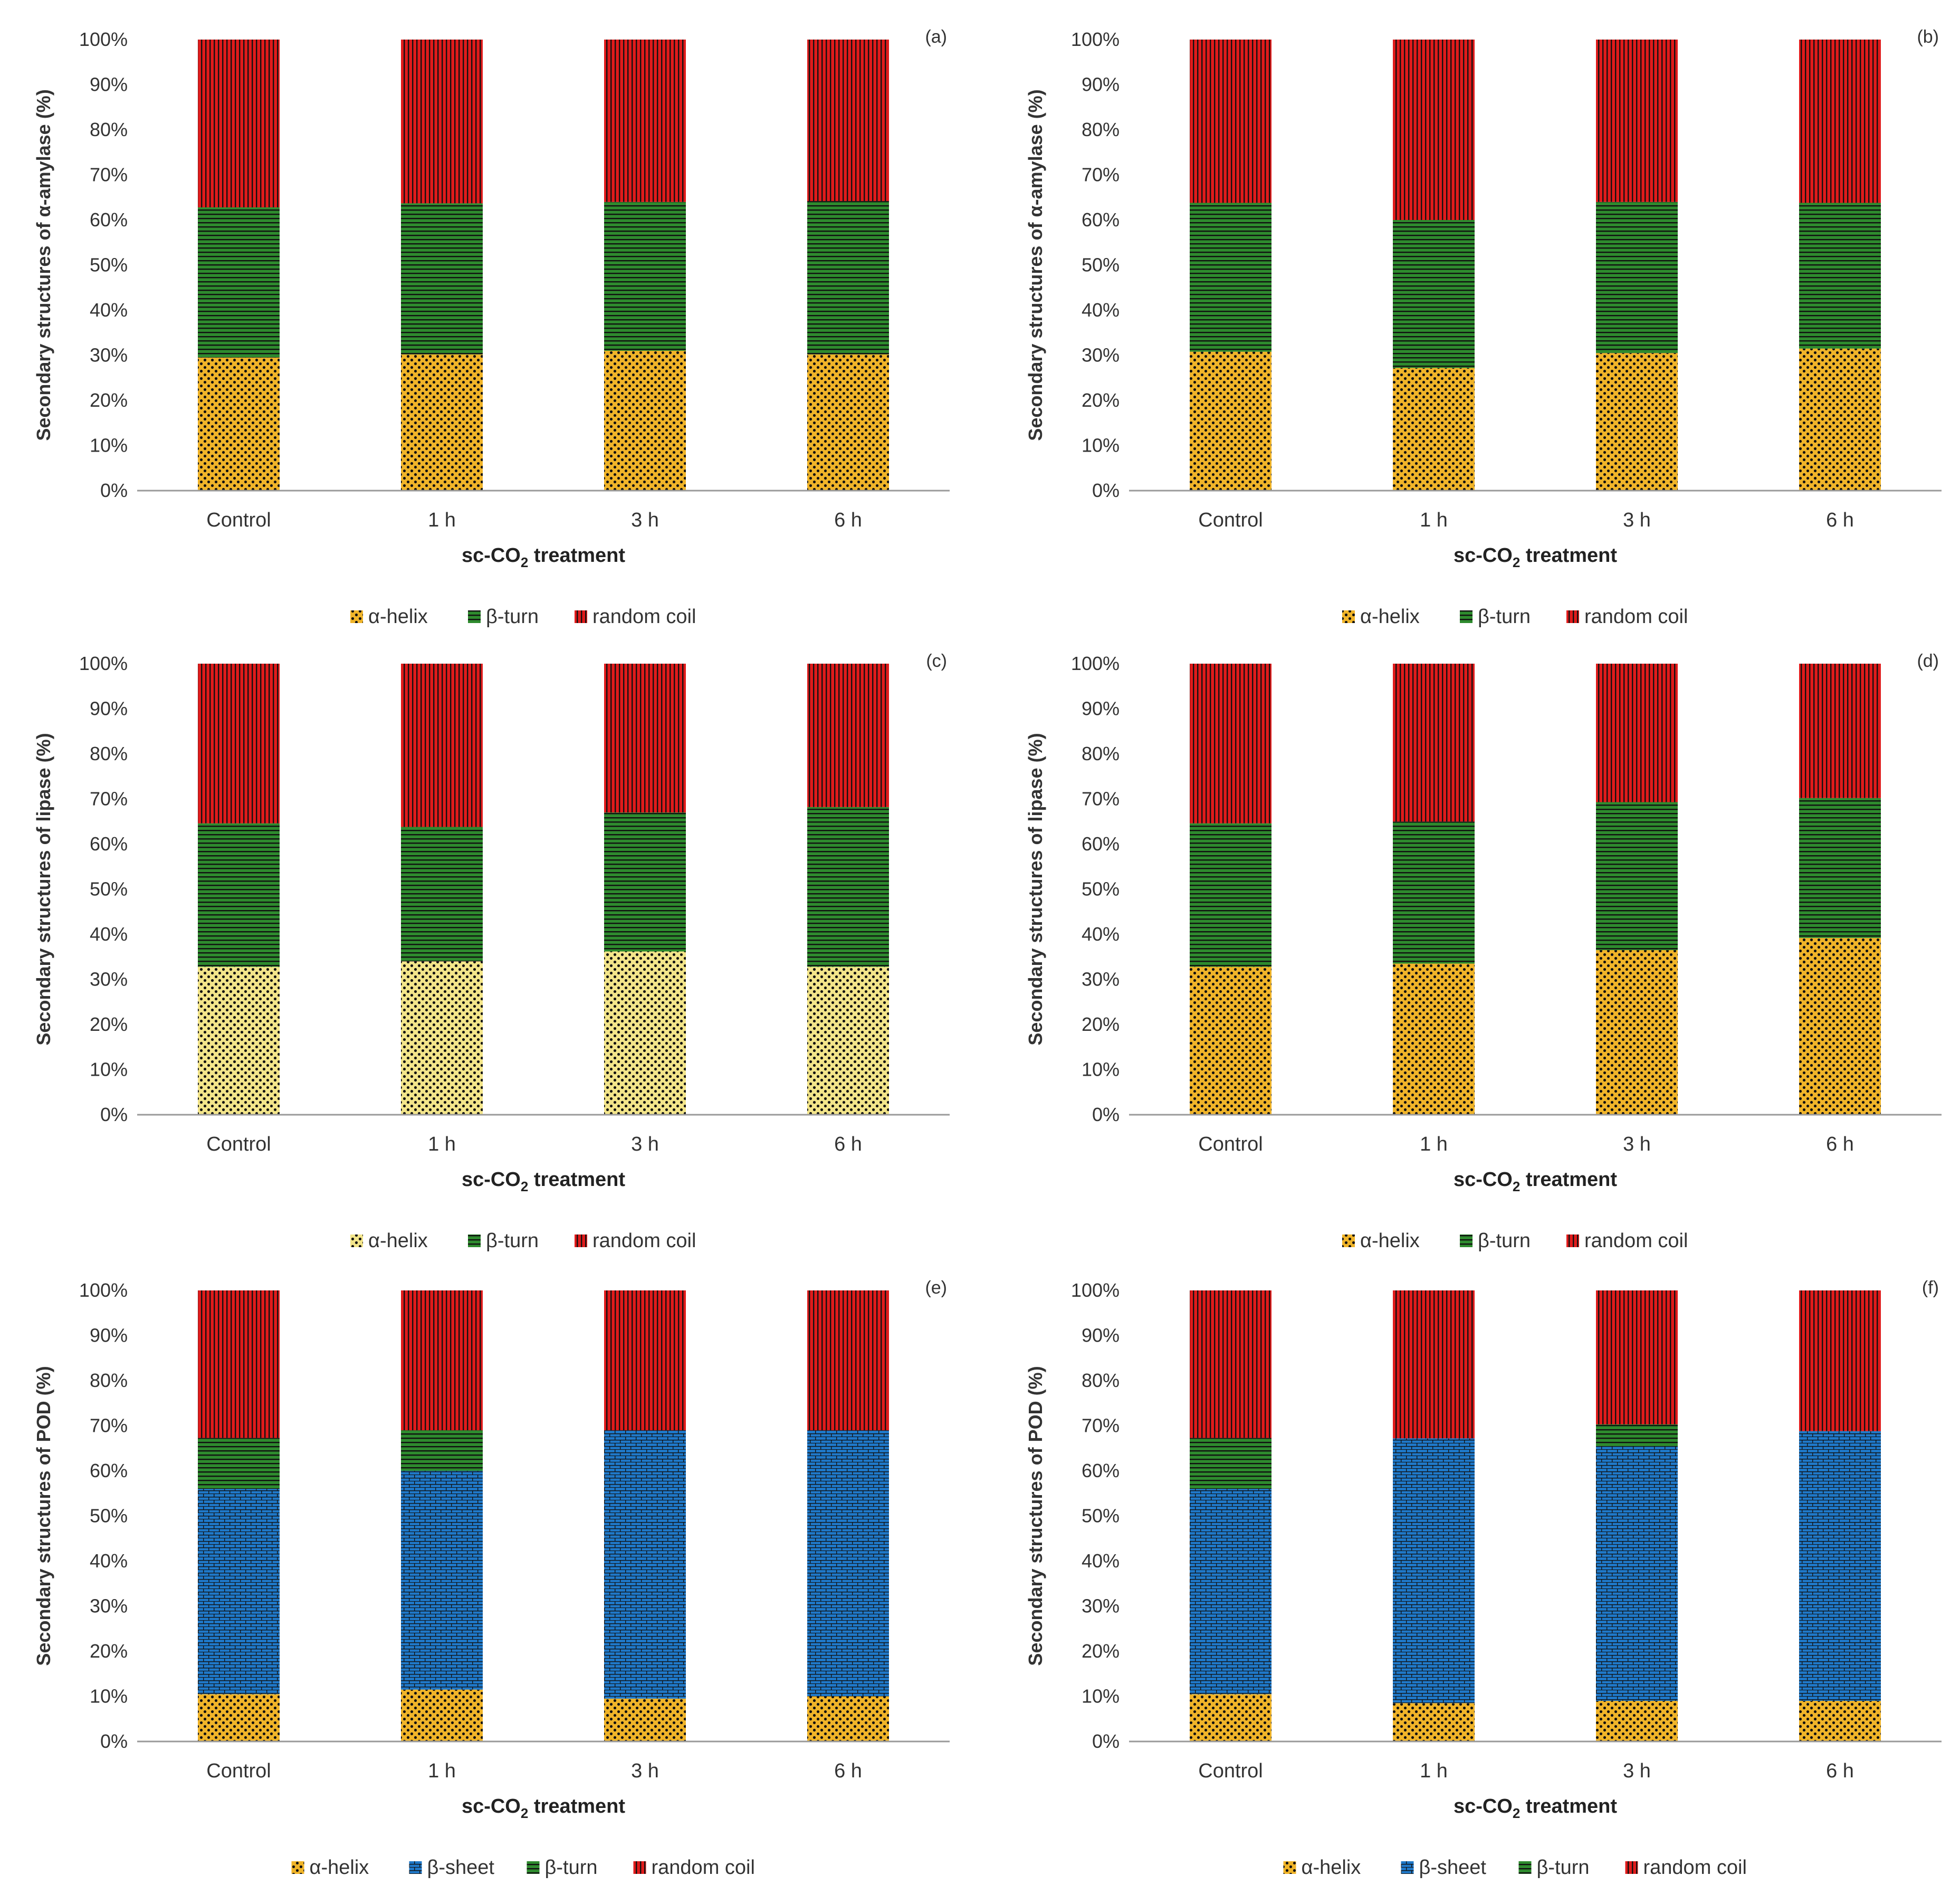 This screenshot has width=1960, height=1895. What do you see at coordinates (936, 37) in the screenshot?
I see `panel-label: (a)` at bounding box center [936, 37].